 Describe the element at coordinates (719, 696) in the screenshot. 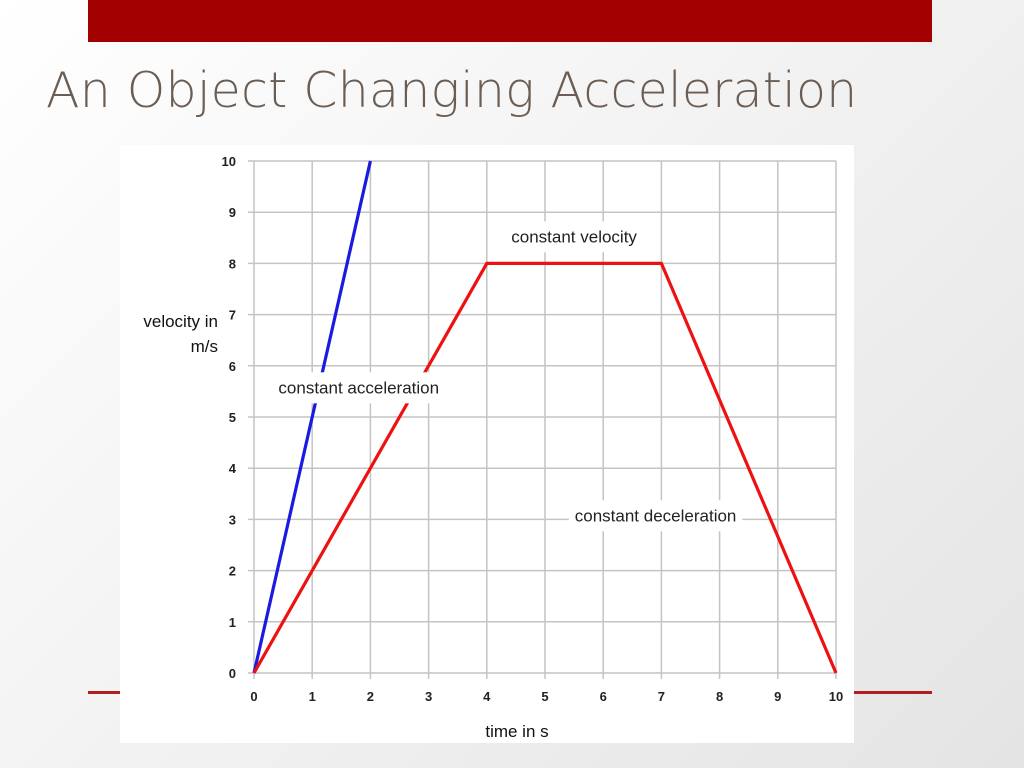

I see `x-tick-label: 8` at that location.